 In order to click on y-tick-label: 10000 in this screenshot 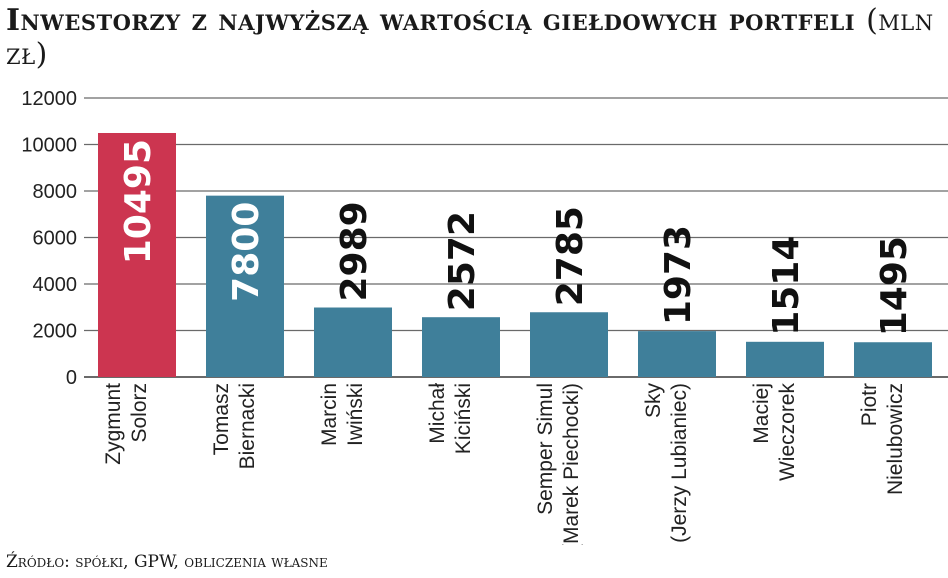, I will do `click(49, 146)`.